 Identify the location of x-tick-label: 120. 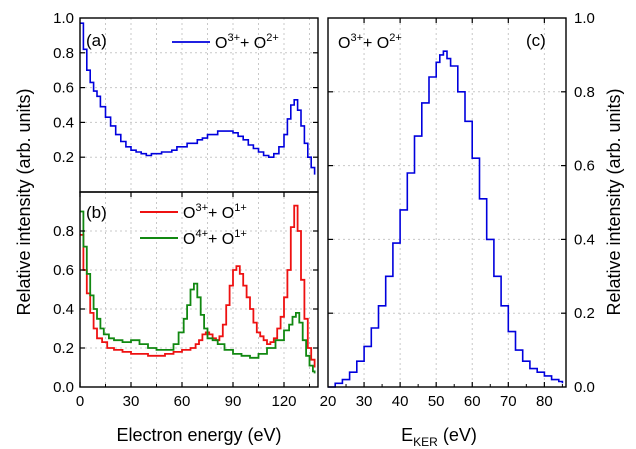
(283, 401).